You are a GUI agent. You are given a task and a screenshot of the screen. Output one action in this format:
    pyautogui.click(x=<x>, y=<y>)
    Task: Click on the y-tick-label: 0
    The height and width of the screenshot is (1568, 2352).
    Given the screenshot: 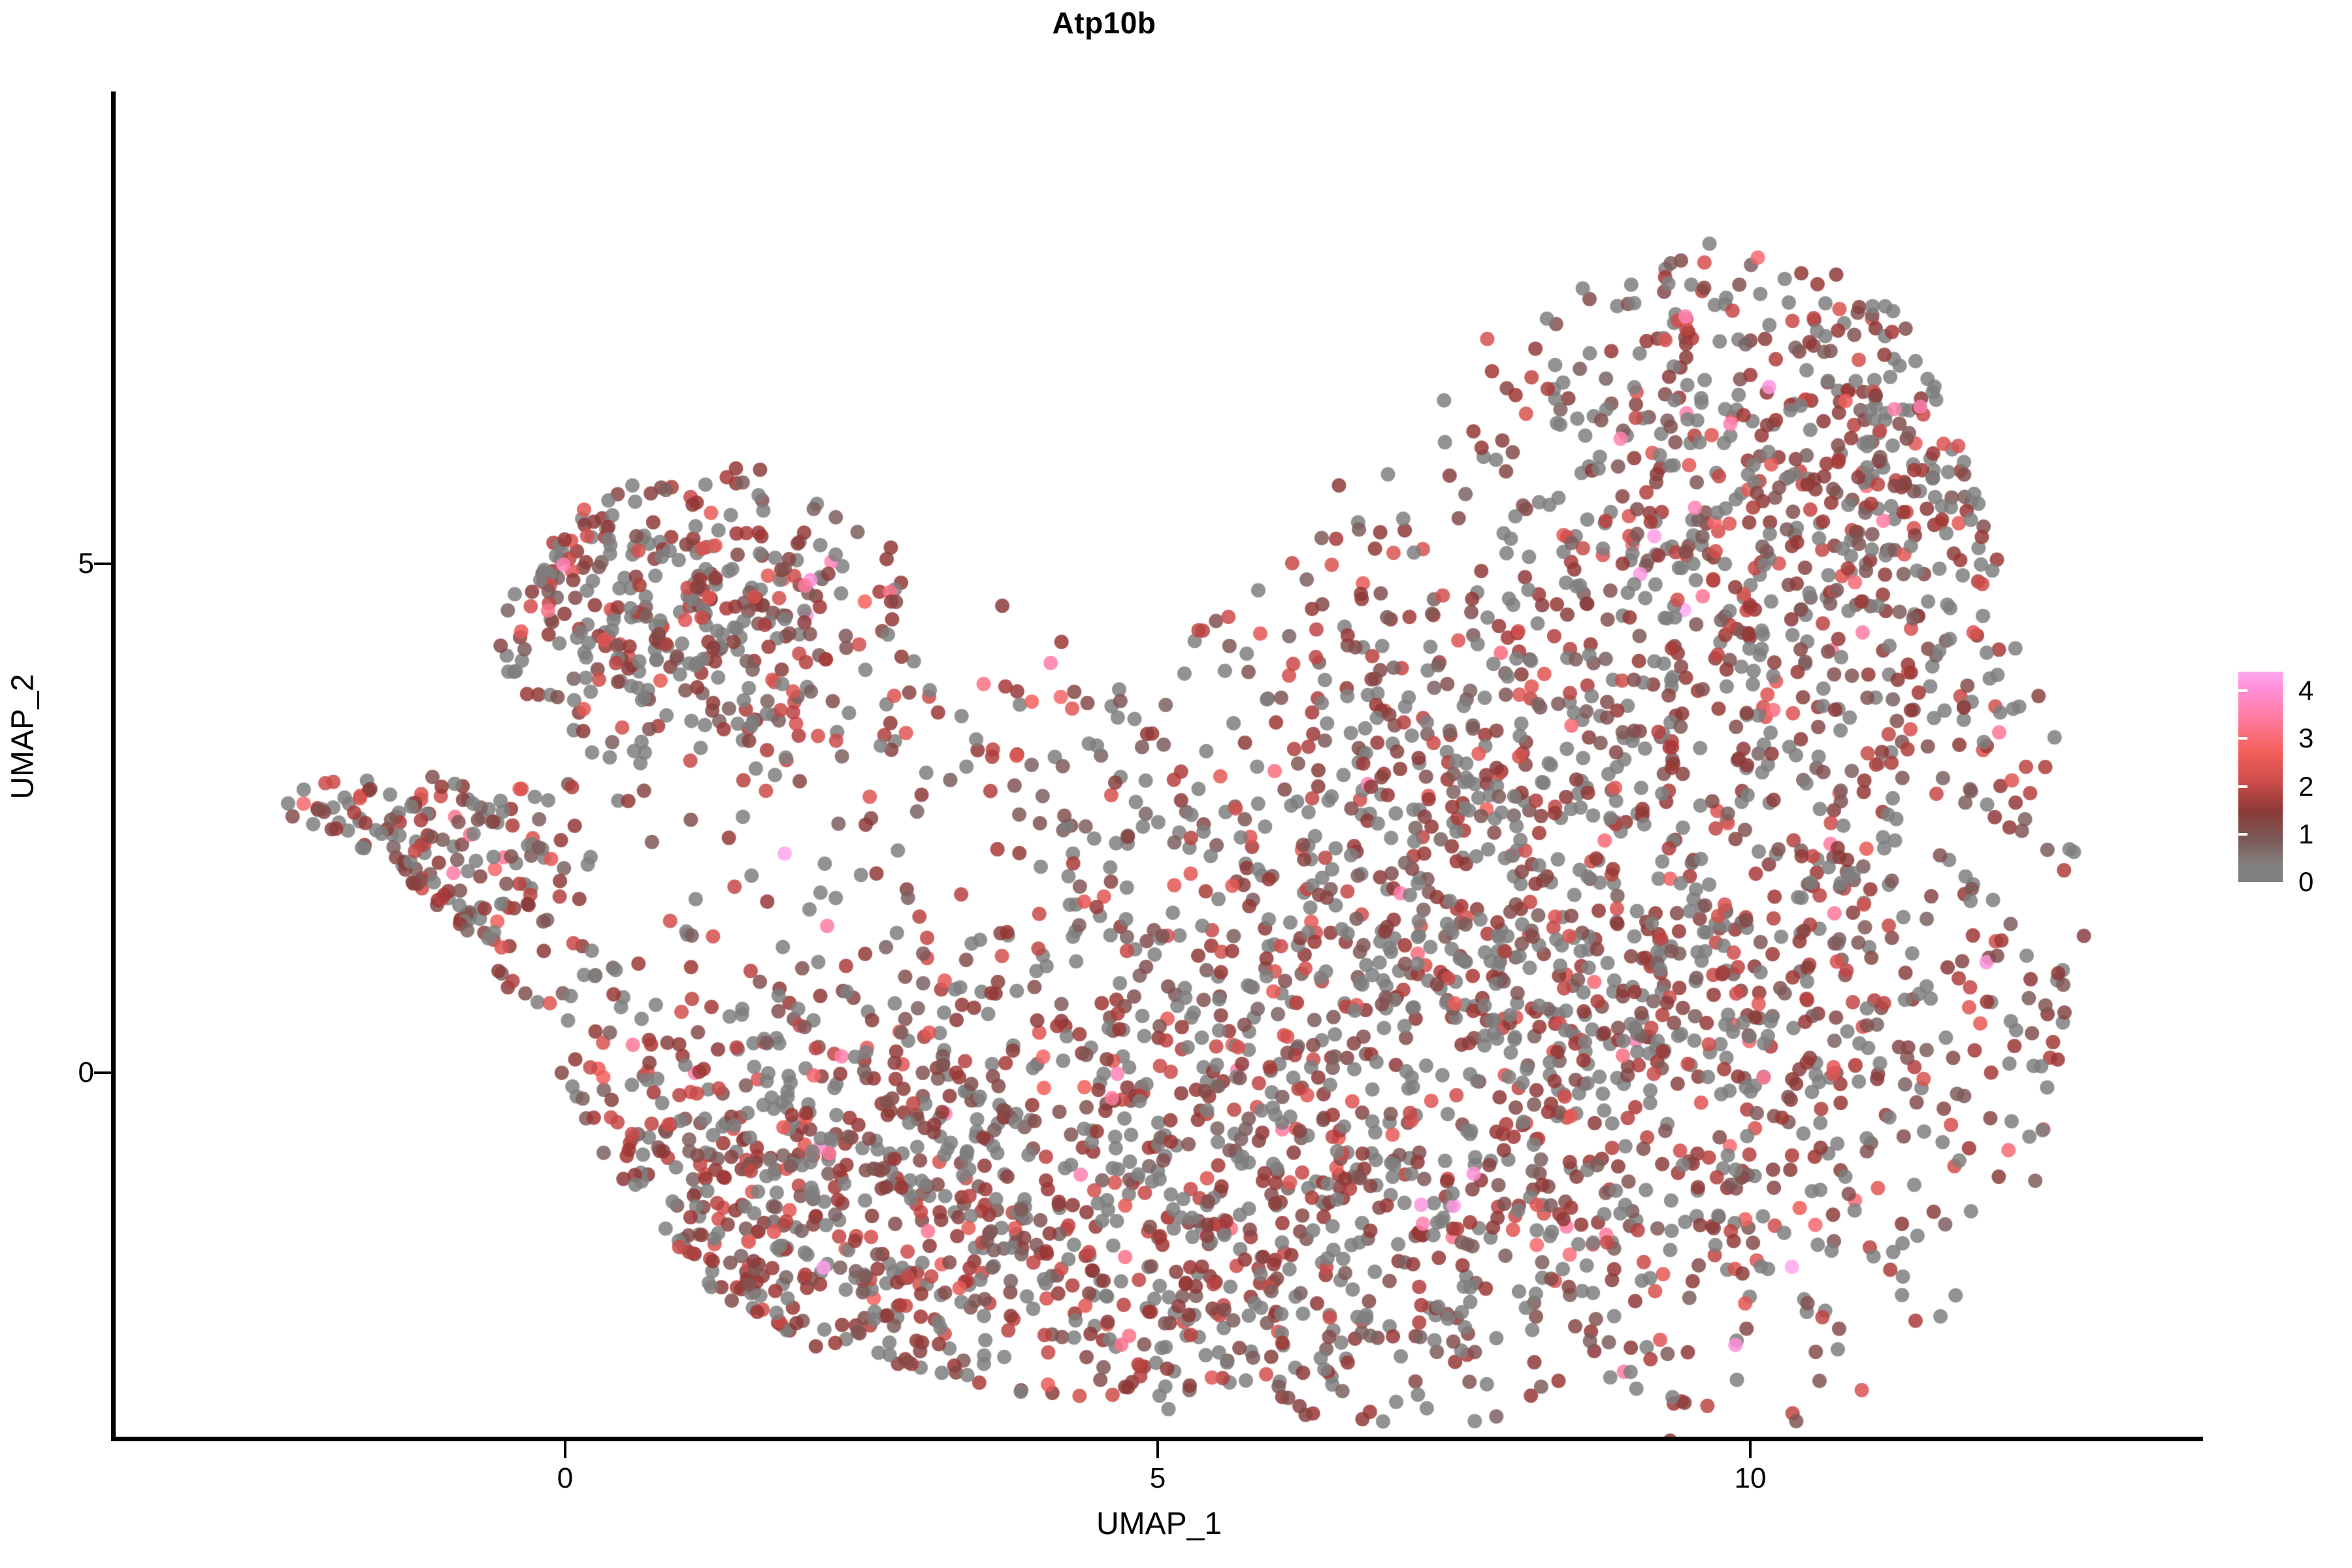 What is the action you would take?
    pyautogui.click(x=86, y=1072)
    